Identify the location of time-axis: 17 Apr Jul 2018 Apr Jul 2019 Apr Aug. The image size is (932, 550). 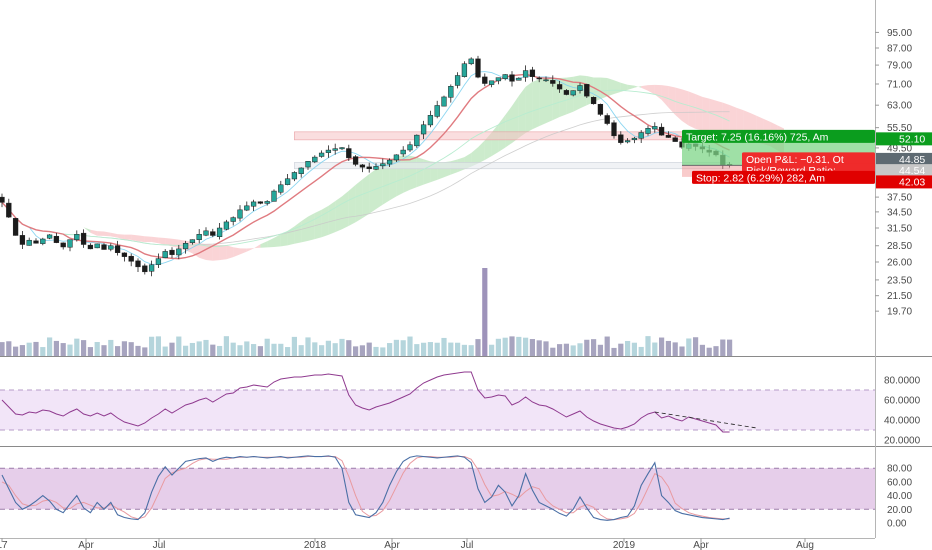
(407, 544).